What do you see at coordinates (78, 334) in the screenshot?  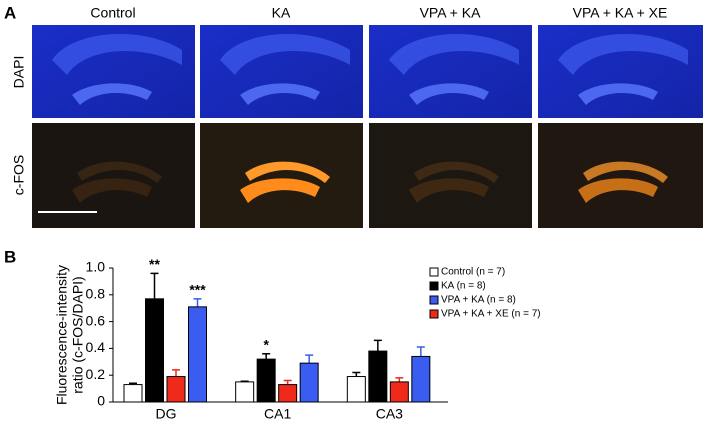 I see `y-axis-label: ratio (c-FOS/DAPI)` at bounding box center [78, 334].